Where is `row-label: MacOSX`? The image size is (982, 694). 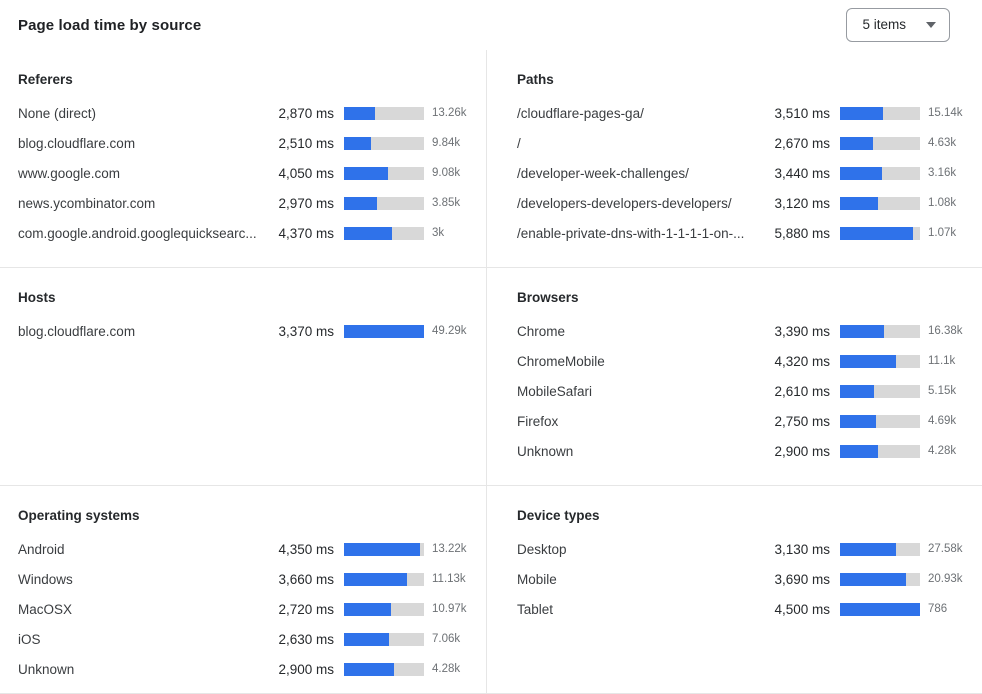
row-label: MacOSX is located at coordinates (45, 609).